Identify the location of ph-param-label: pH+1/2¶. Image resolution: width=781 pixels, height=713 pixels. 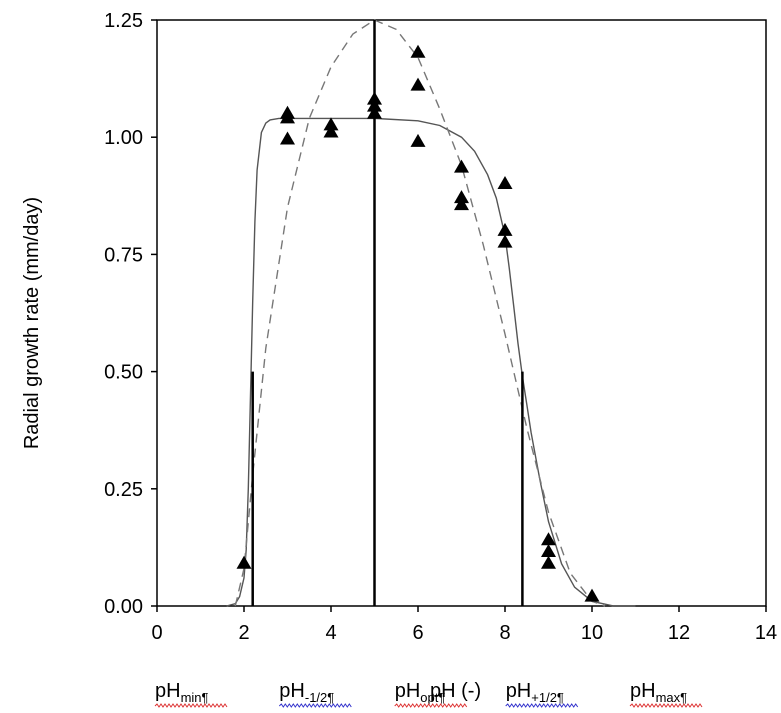
(542, 694).